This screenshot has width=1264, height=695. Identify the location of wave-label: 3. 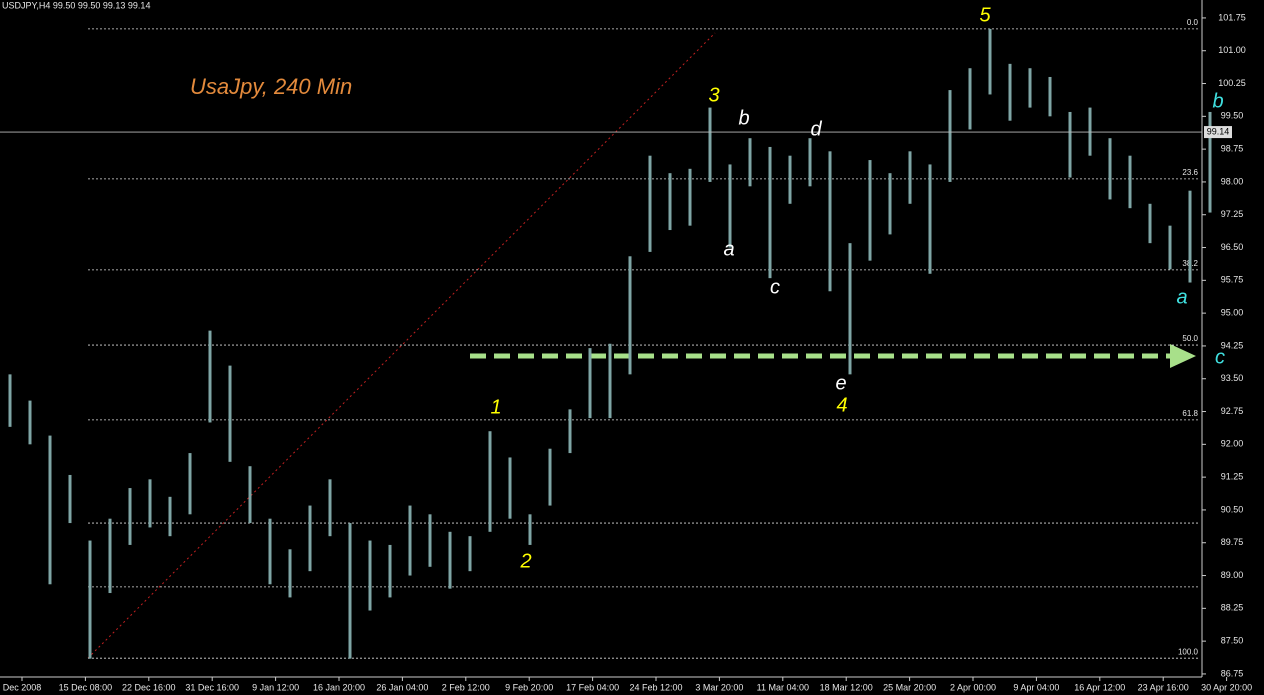
(713, 95).